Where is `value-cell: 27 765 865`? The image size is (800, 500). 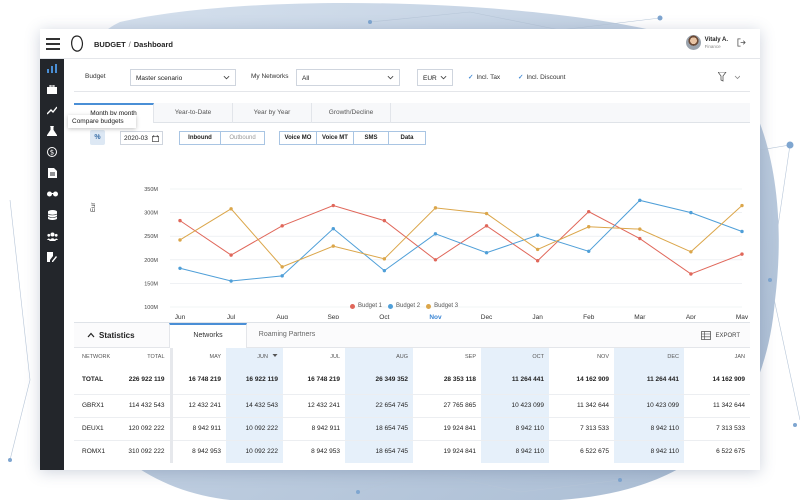
value-cell: 27 765 865 is located at coordinates (447, 405).